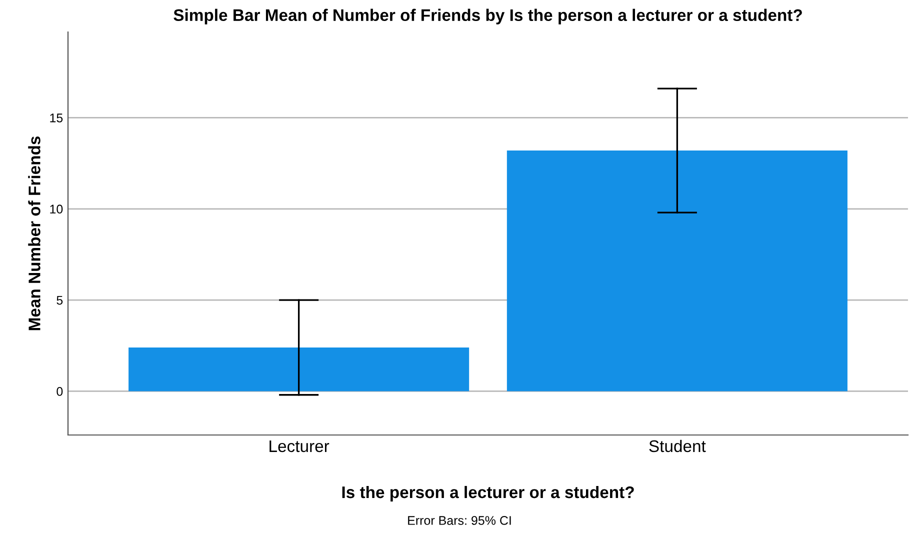 This screenshot has width=919, height=541. Describe the element at coordinates (59, 391) in the screenshot. I see `y-tick-label: 0` at that location.